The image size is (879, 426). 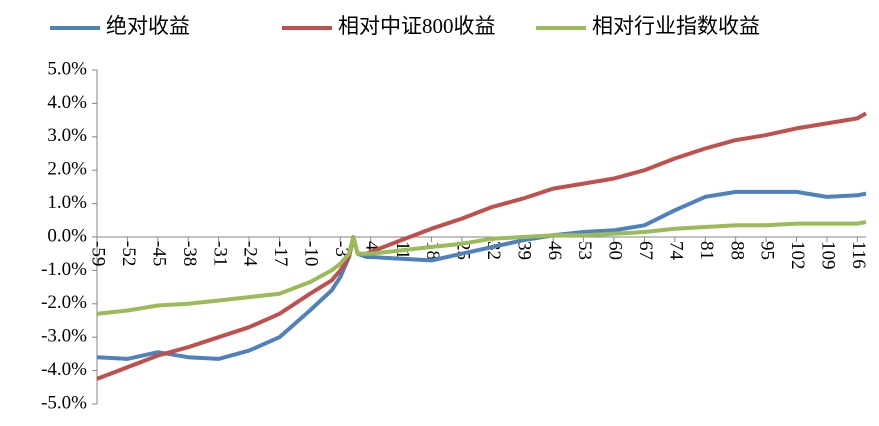 I want to click on x-tick-label: -45, so click(x=158, y=253).